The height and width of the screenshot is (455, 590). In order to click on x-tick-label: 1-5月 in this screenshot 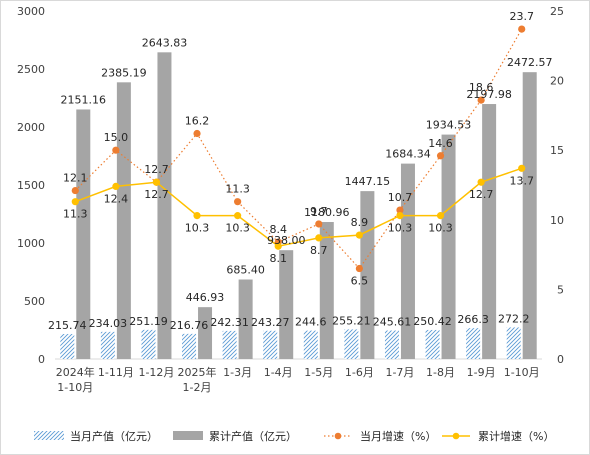, I will do `click(318, 372)`.